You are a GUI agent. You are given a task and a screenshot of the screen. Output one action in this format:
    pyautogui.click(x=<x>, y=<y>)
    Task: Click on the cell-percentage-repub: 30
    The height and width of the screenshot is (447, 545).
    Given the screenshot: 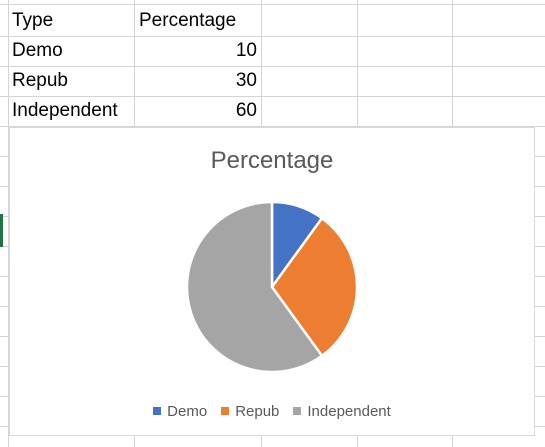 What is the action you would take?
    pyautogui.click(x=246, y=80)
    